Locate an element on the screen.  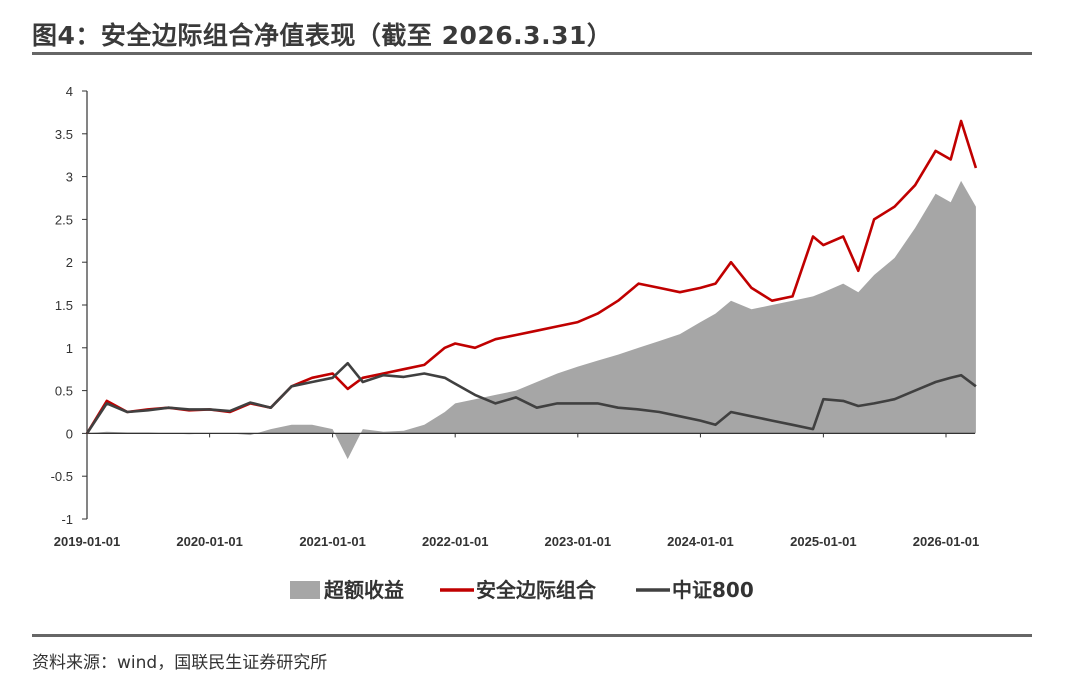
y-tick-label: 4 is located at coordinates (69, 91).